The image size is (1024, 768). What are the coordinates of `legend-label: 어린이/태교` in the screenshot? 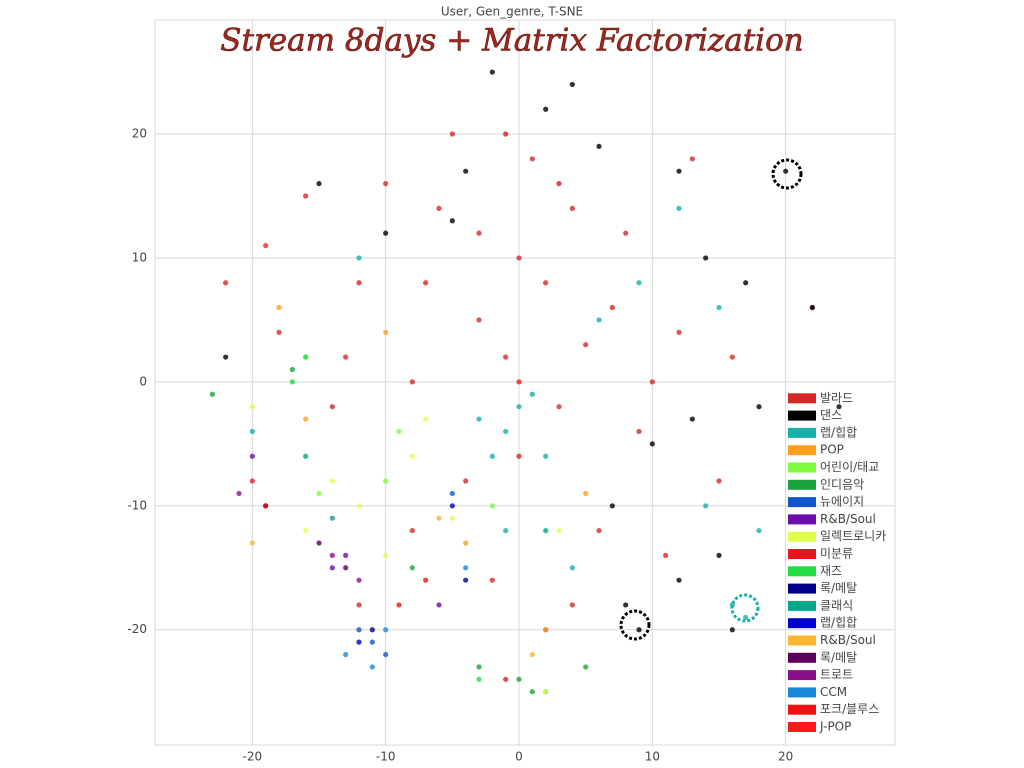 It's located at (849, 467).